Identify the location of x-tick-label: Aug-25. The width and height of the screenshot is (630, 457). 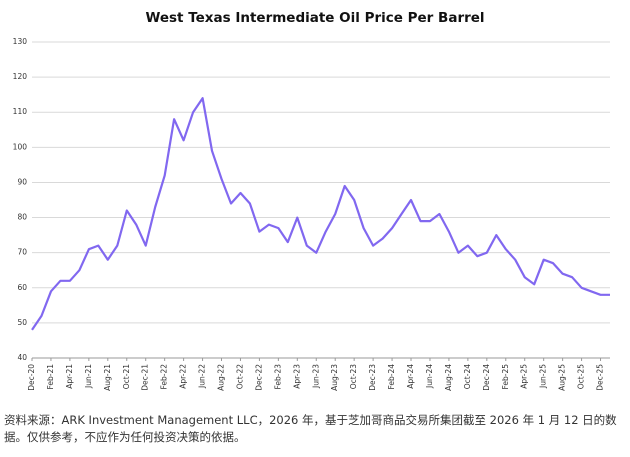
(562, 377).